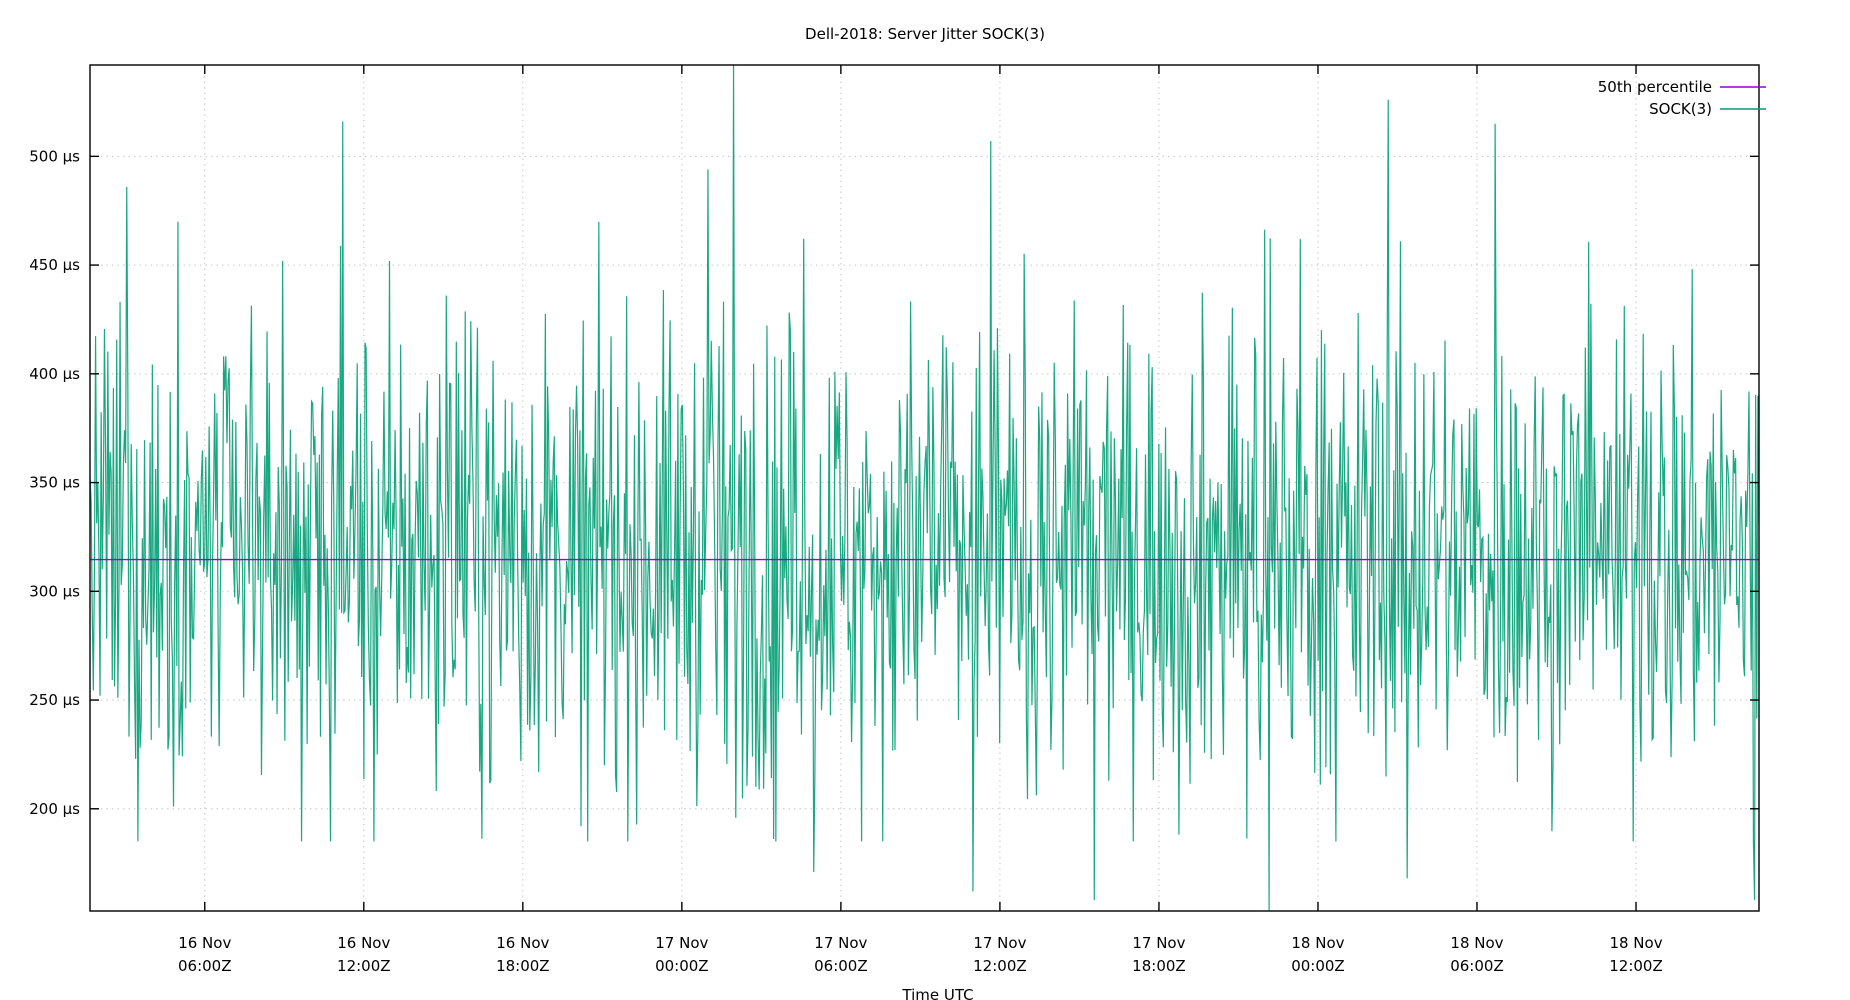 The height and width of the screenshot is (1000, 1850). Describe the element at coordinates (925, 34) in the screenshot. I see `chart-title: Dell-2018: Server Jitter SOCK(3)` at that location.